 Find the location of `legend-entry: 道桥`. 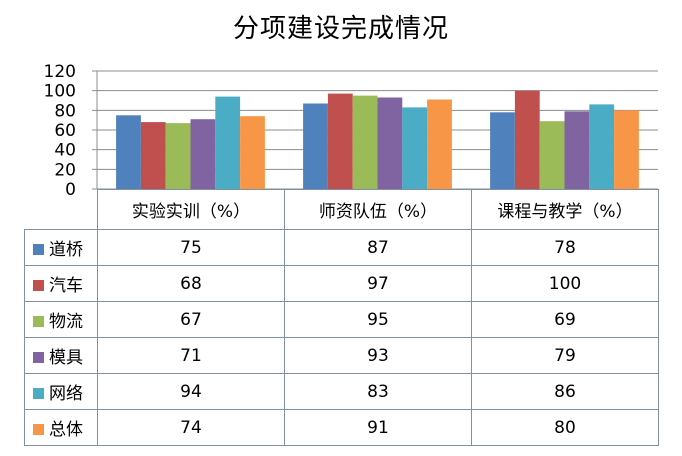

legend-entry: 道桥 is located at coordinates (61, 247).